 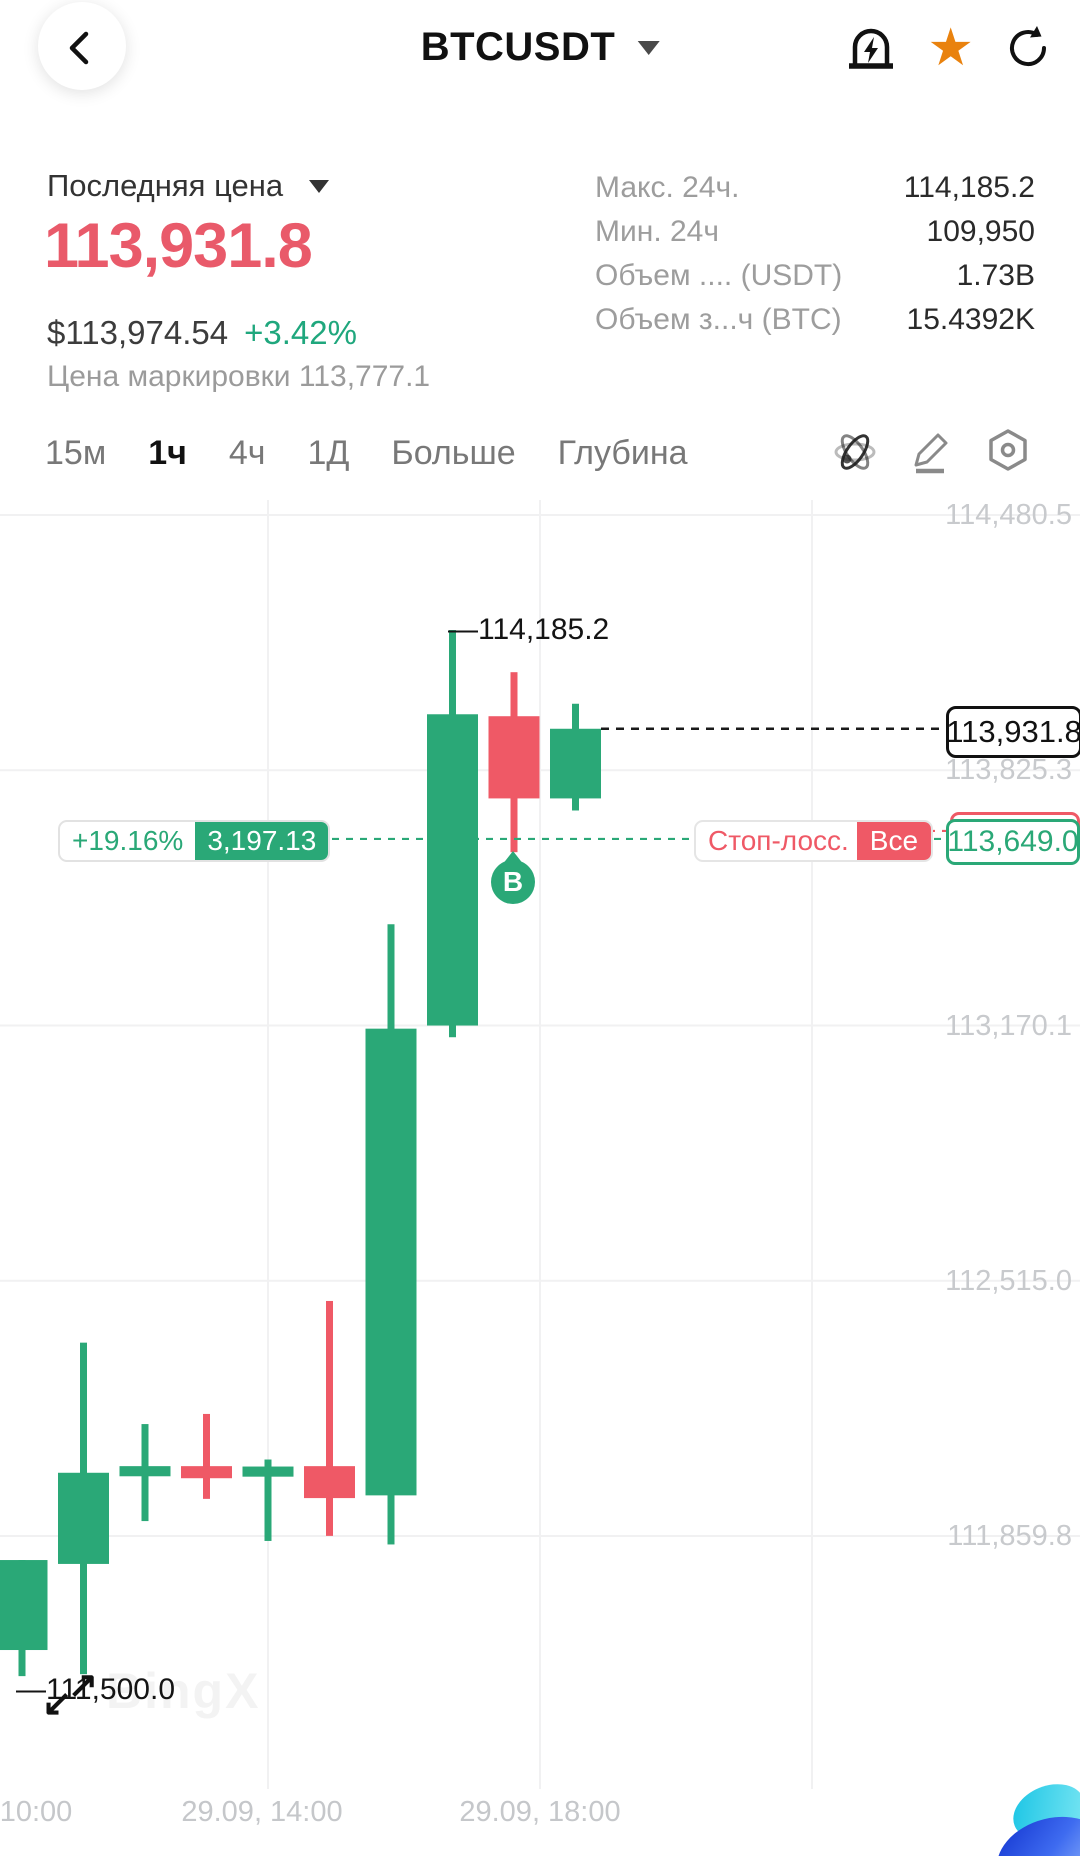 I want to click on high-price-label: —114,185.2, so click(x=529, y=630).